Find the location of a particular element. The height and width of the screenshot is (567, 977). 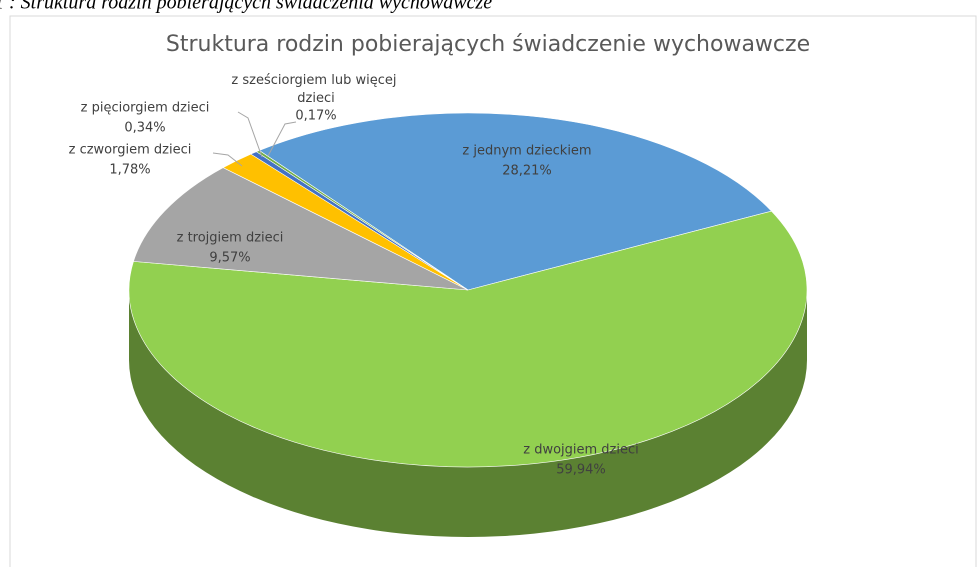

slice-label: z trojgiem dzieci is located at coordinates (230, 238).